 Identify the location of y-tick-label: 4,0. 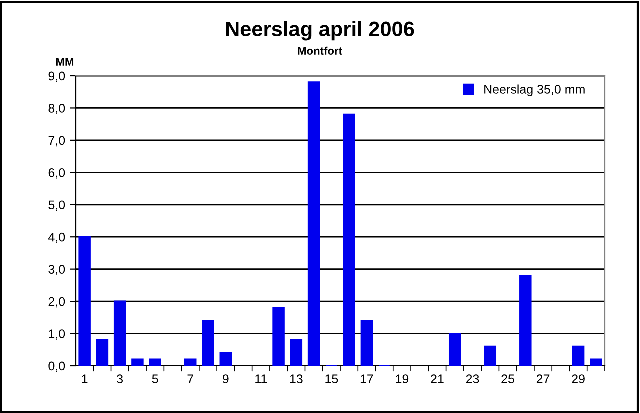
(57, 238).